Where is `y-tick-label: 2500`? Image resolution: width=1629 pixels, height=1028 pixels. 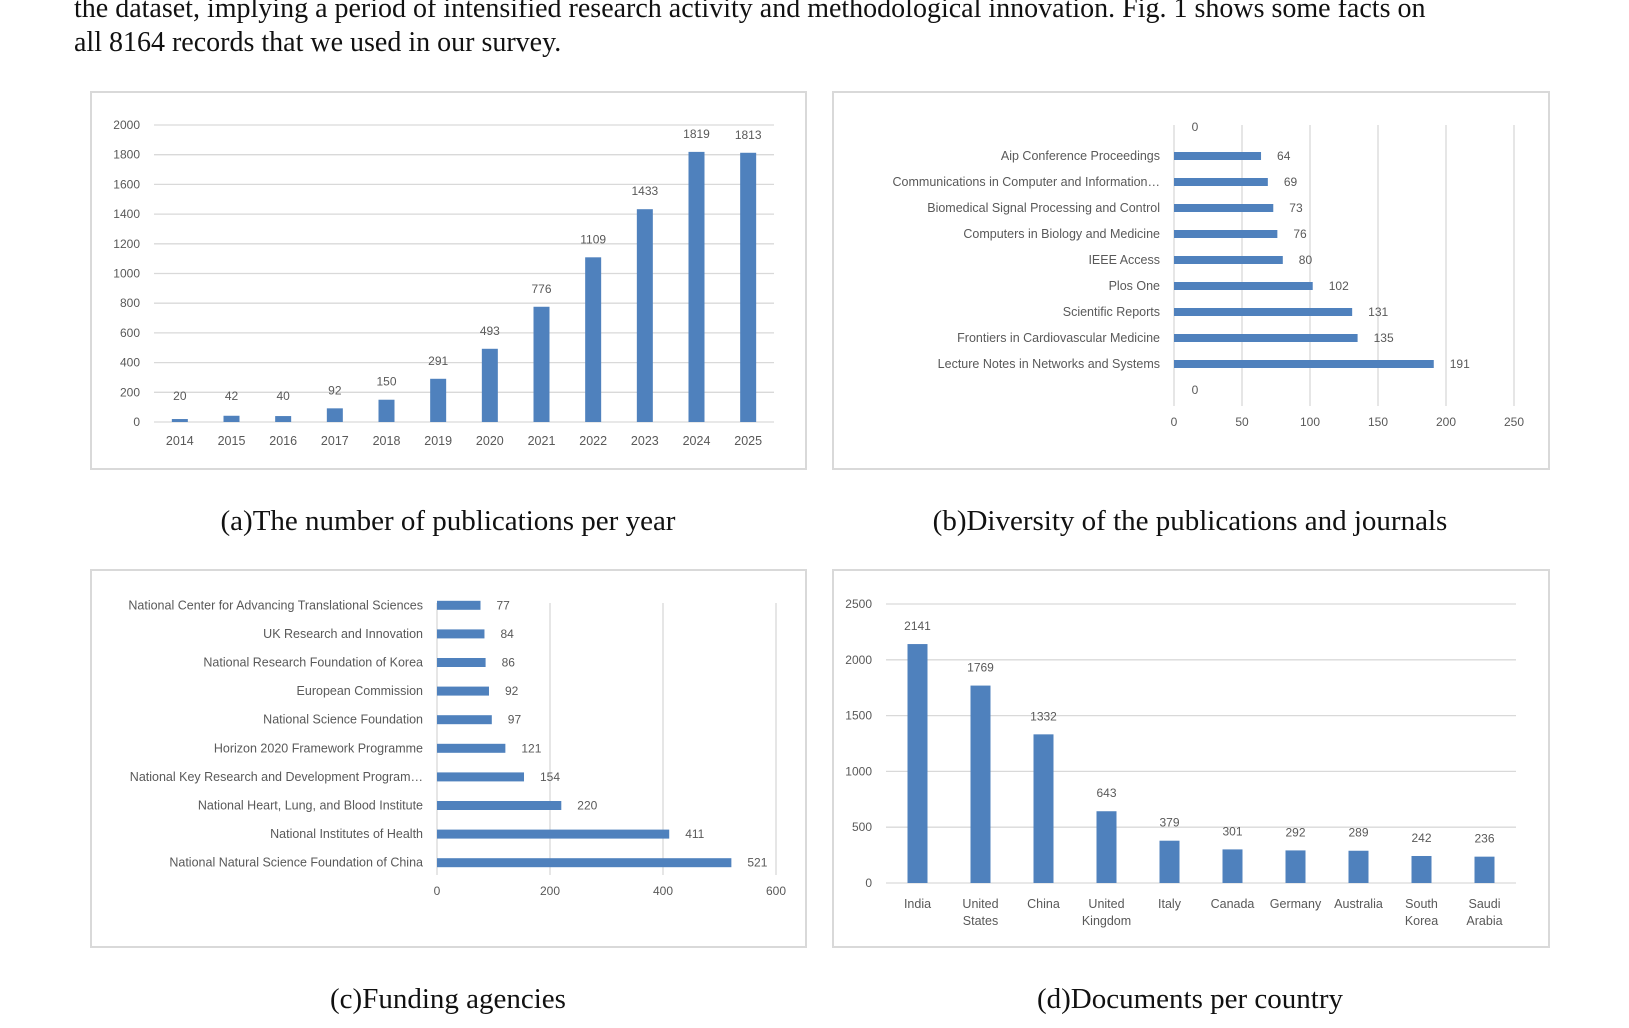 y-tick-label: 2500 is located at coordinates (858, 604).